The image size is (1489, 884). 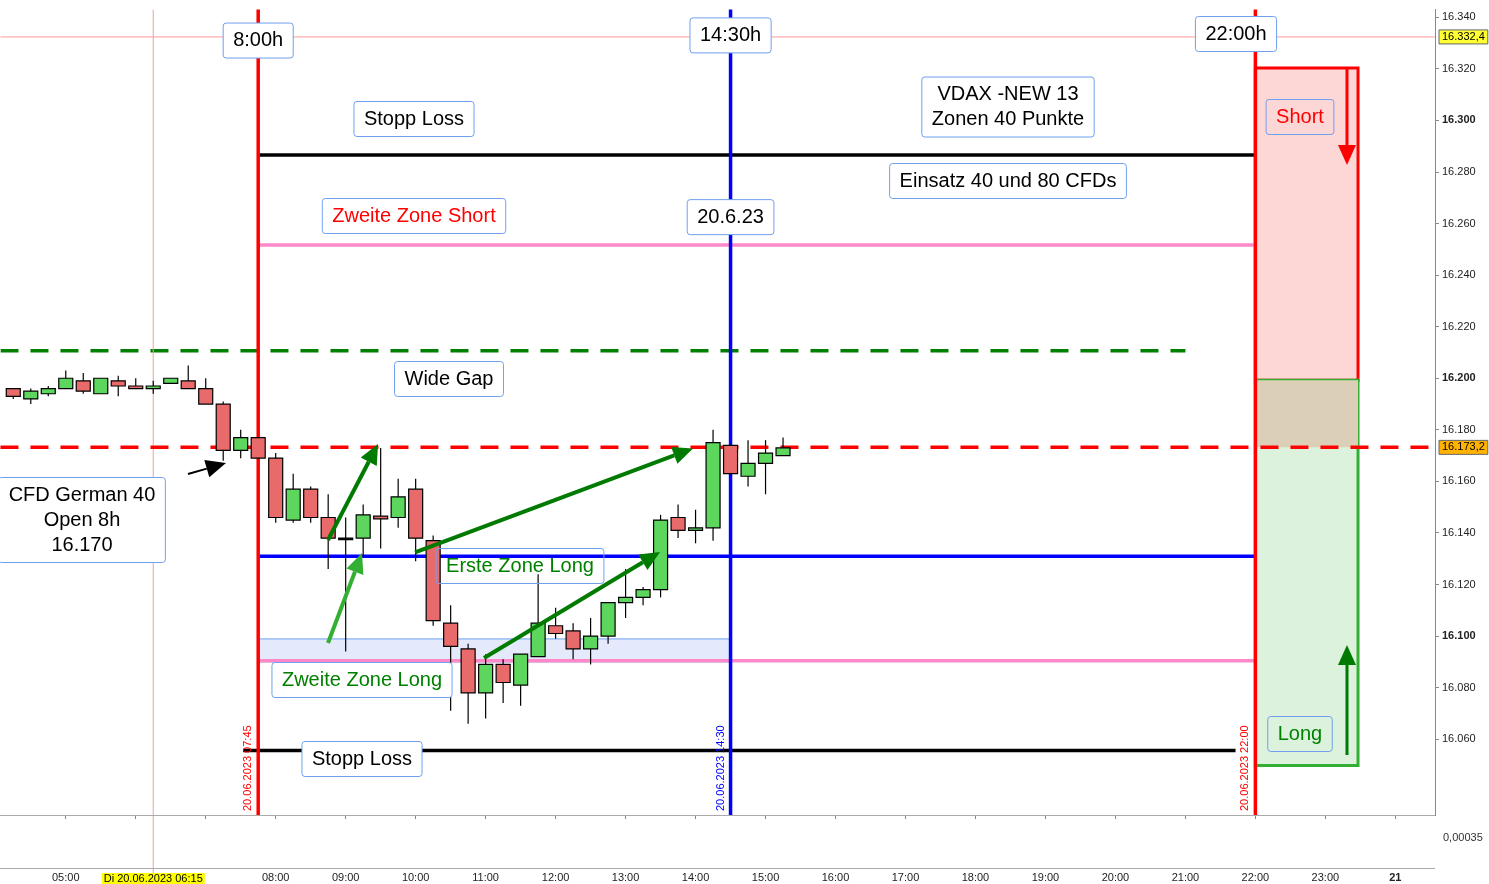 What do you see at coordinates (695, 876) in the screenshot?
I see `x-tick-label: 14:00` at bounding box center [695, 876].